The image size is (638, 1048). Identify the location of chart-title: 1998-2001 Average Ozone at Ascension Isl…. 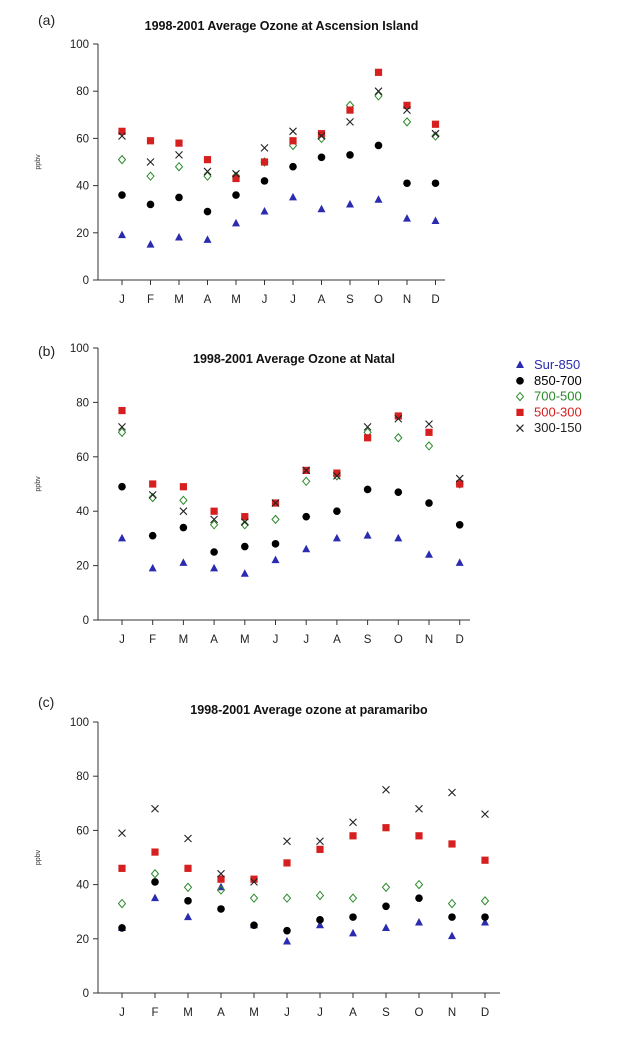
(282, 26).